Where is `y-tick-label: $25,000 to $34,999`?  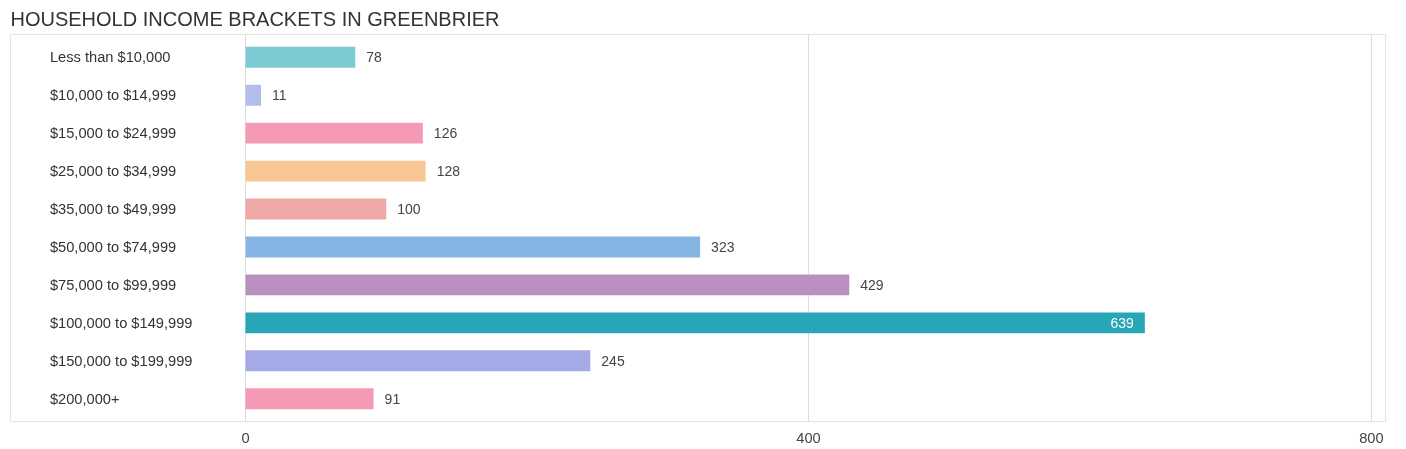
y-tick-label: $25,000 to $34,999 is located at coordinates (113, 171).